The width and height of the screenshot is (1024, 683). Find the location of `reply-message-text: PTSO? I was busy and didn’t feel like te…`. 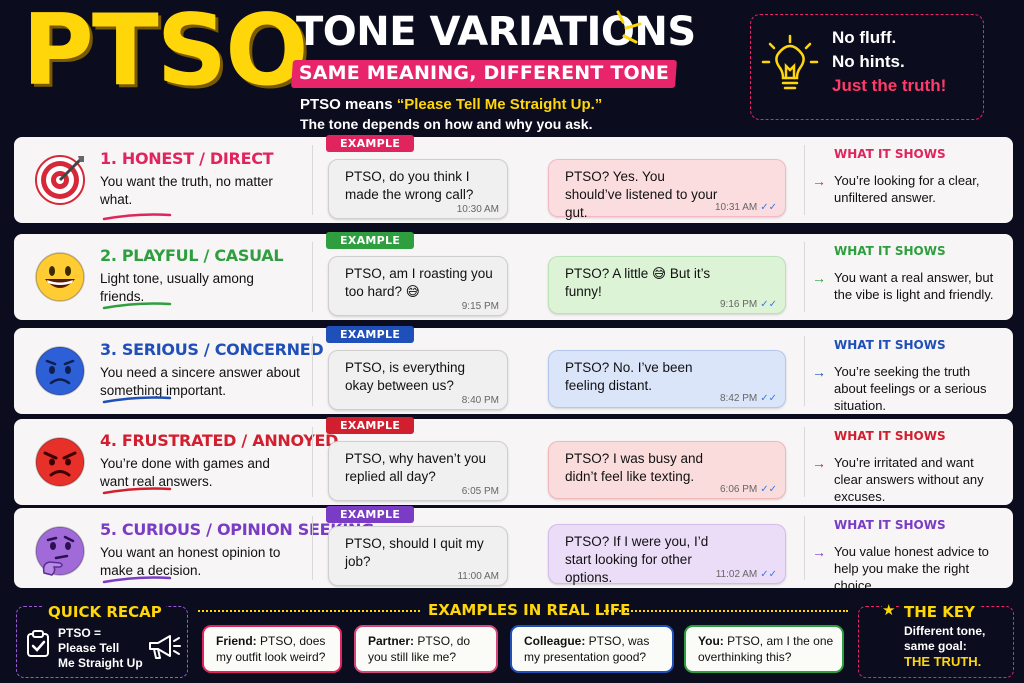

reply-message-text: PTSO? I was busy and didn’t feel like te… is located at coordinates (634, 467).